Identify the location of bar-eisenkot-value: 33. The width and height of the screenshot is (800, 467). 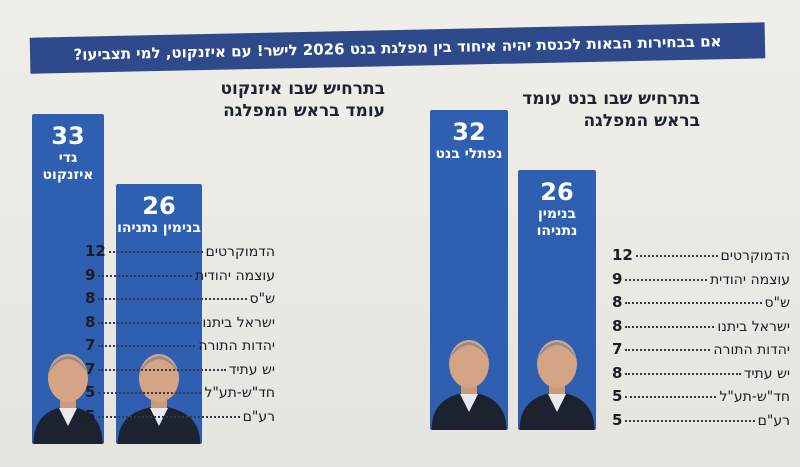
(68, 136).